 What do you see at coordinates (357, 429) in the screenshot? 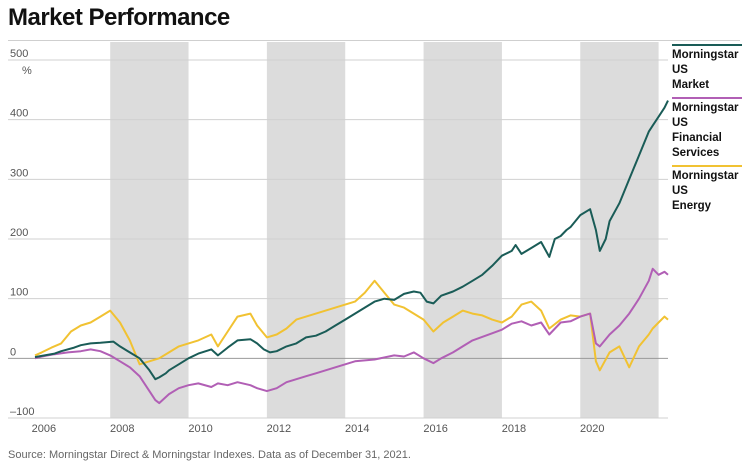
I see `x-tick-label: 2014` at bounding box center [357, 429].